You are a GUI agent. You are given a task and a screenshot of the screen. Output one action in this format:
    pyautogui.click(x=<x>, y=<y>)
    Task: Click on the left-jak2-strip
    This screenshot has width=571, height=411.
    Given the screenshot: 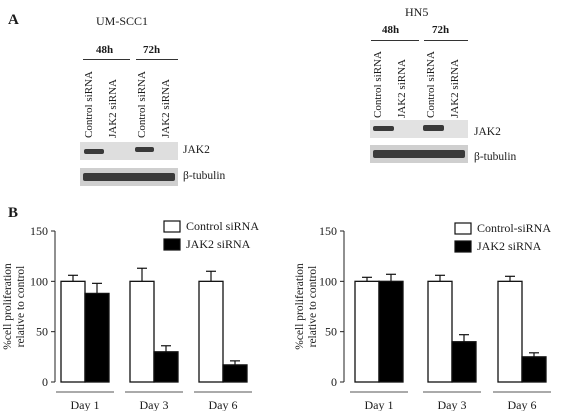 What is the action you would take?
    pyautogui.click(x=129, y=151)
    